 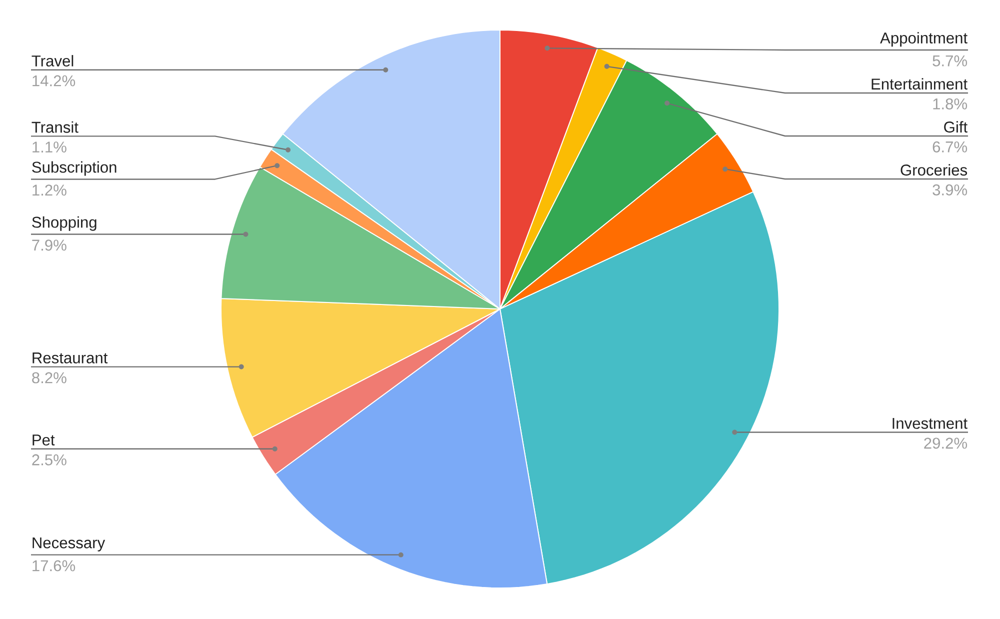 I want to click on data-label: 17.6%, so click(x=54, y=566).